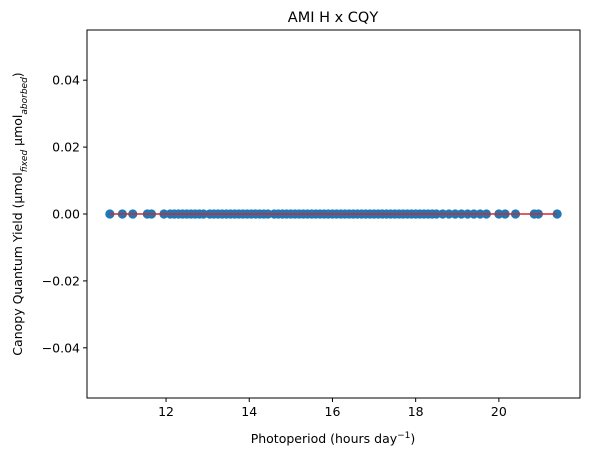 The image size is (591, 460). Describe the element at coordinates (66, 80) in the screenshot. I see `y-tick-label: 0.04` at that location.